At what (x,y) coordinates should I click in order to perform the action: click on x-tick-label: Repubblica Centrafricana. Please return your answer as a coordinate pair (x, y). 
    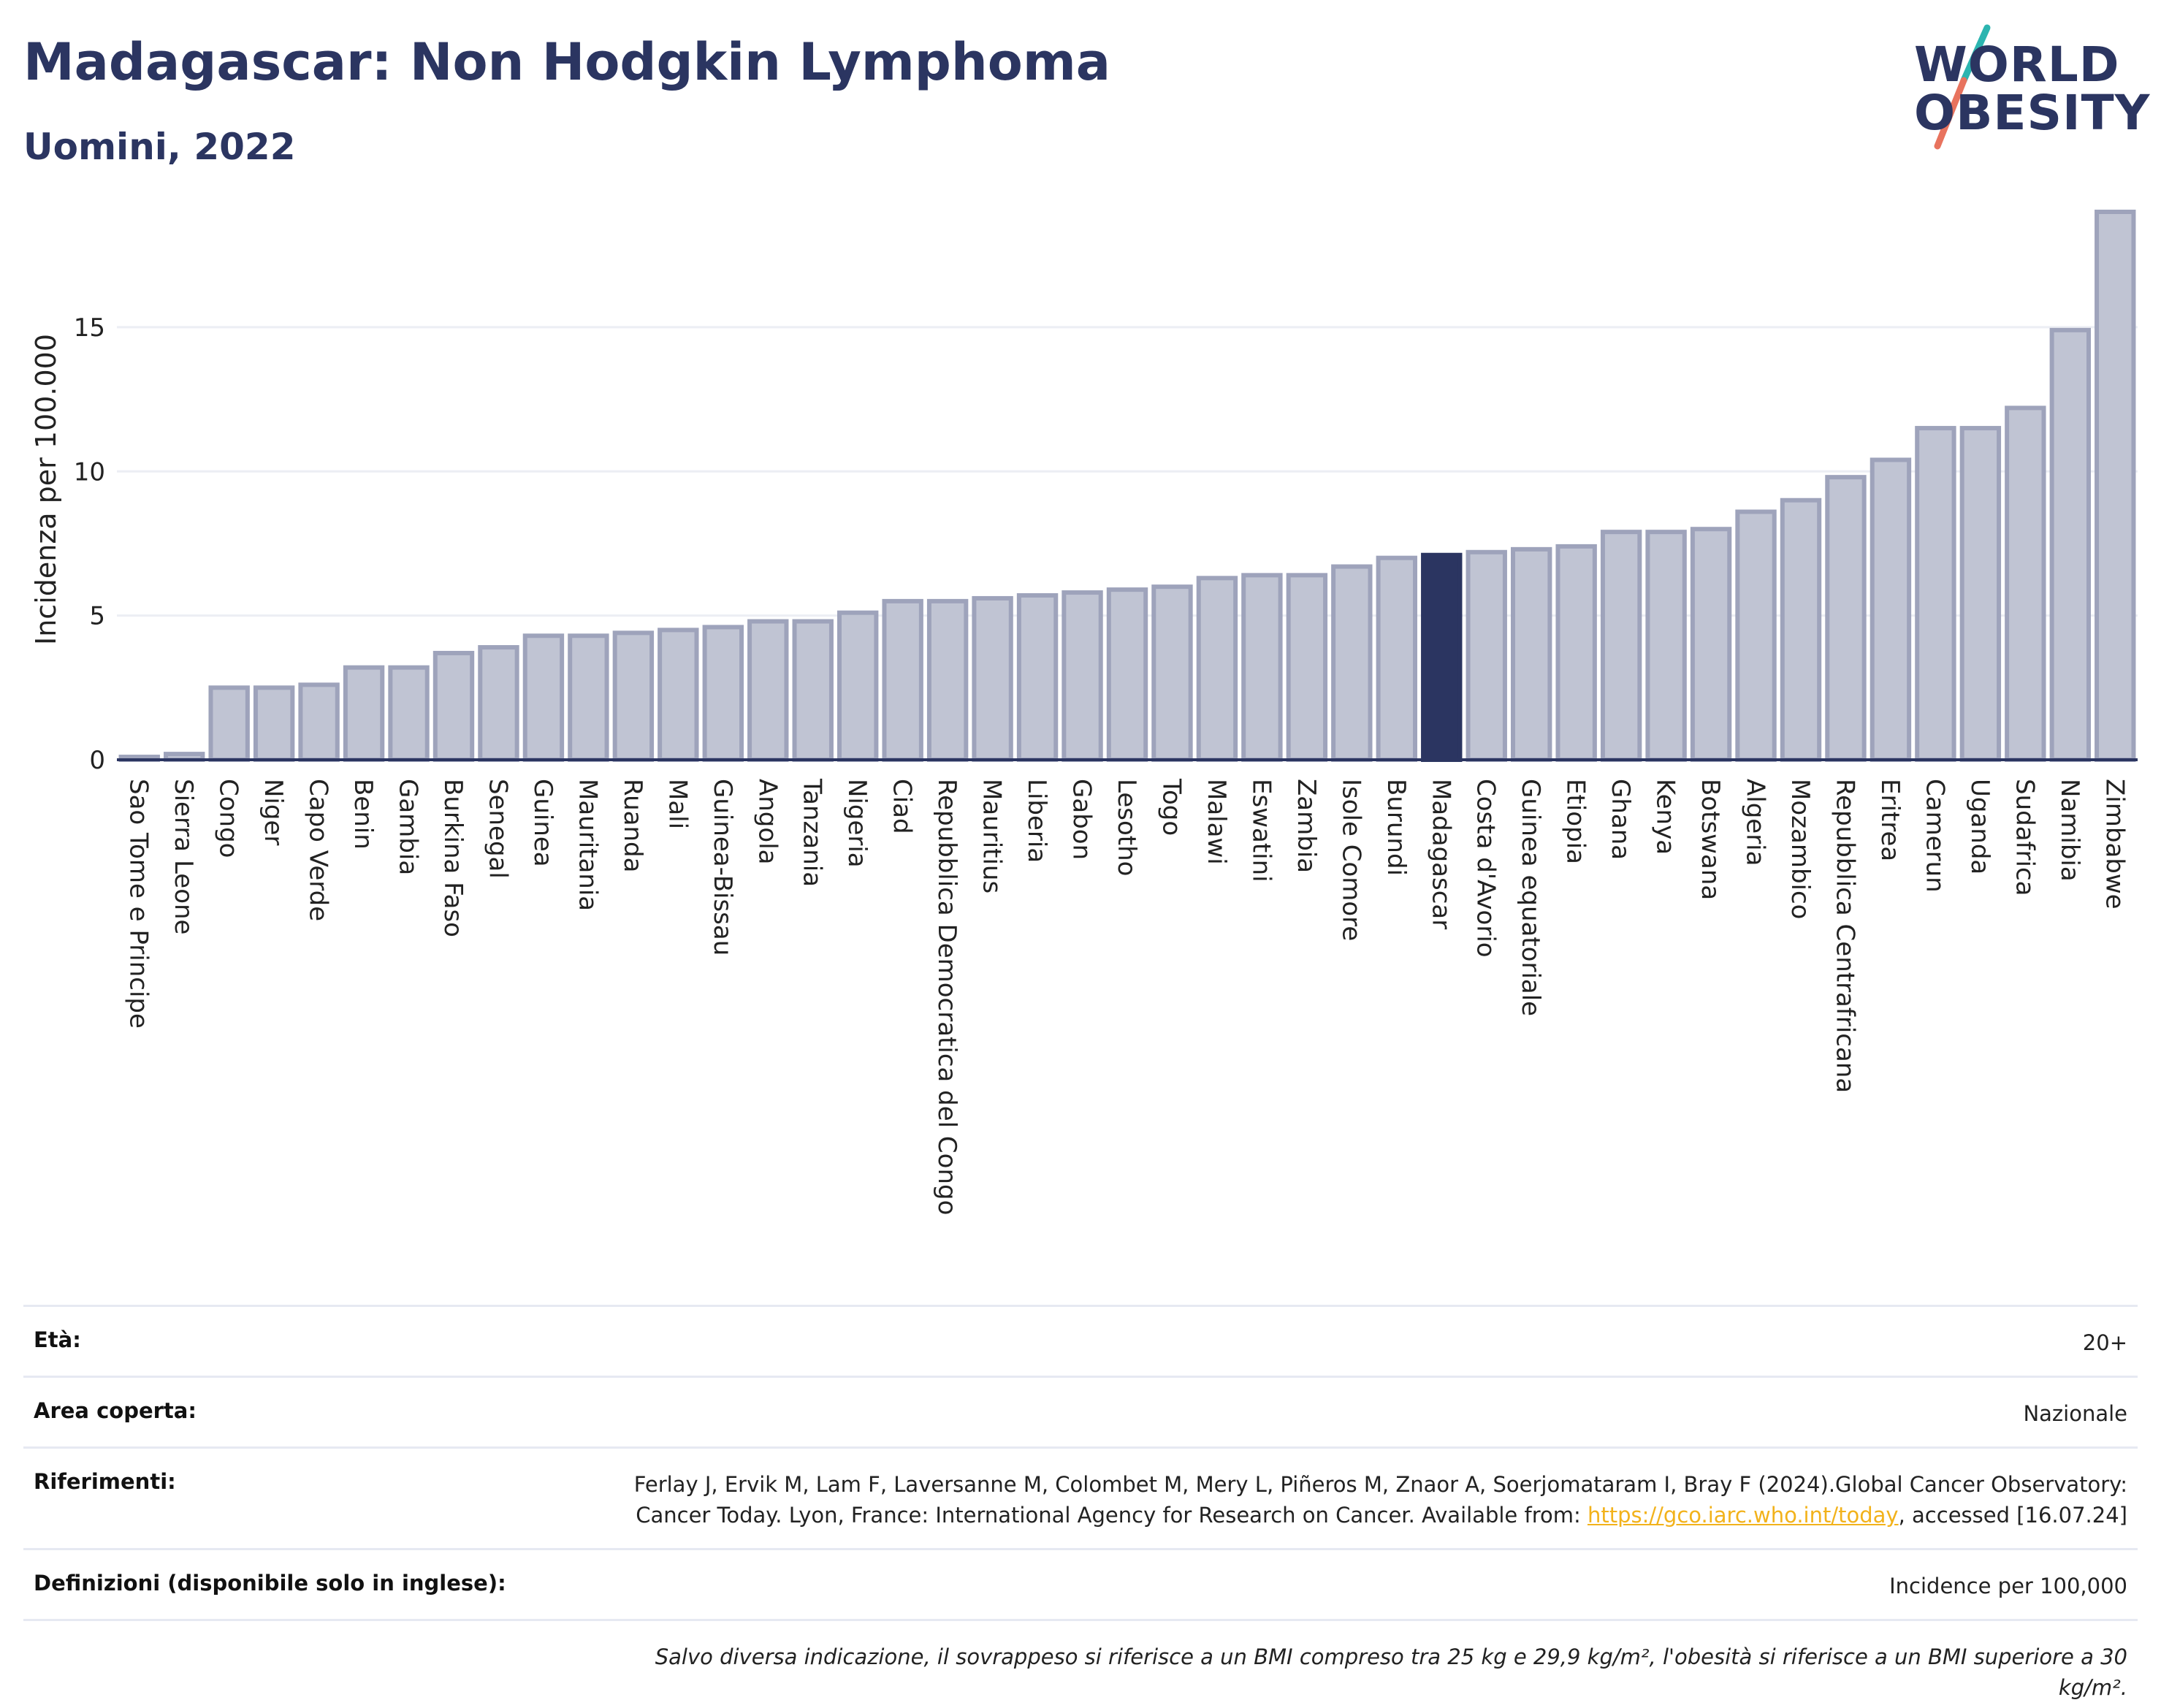
    Looking at the image, I should click on (1845, 936).